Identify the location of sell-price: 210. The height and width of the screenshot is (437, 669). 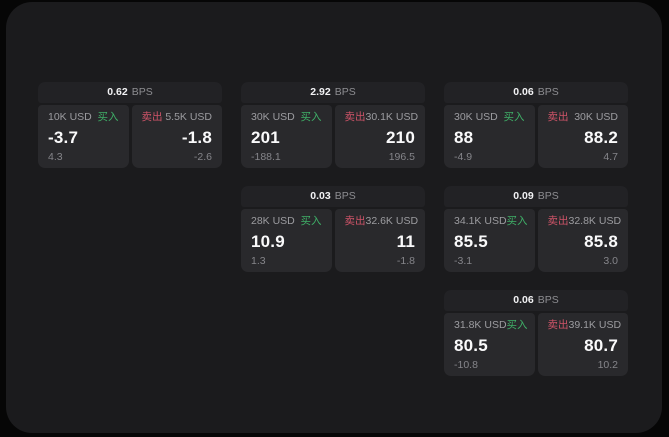
(400, 137).